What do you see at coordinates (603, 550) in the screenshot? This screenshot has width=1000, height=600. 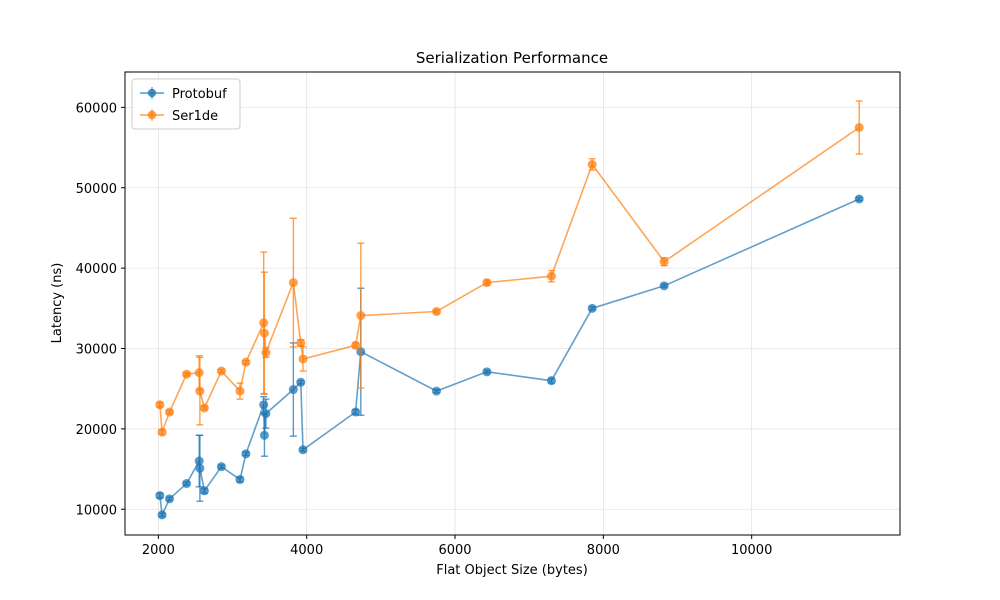 I see `x-tick-label: 8000` at bounding box center [603, 550].